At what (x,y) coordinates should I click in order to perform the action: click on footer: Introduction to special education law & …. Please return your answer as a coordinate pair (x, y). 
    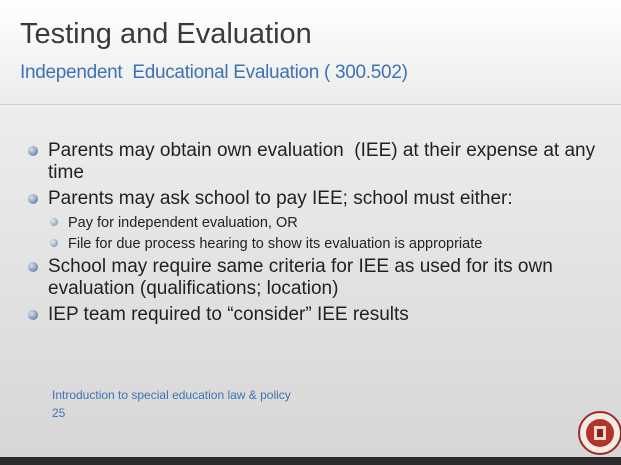
    Looking at the image, I should click on (171, 404).